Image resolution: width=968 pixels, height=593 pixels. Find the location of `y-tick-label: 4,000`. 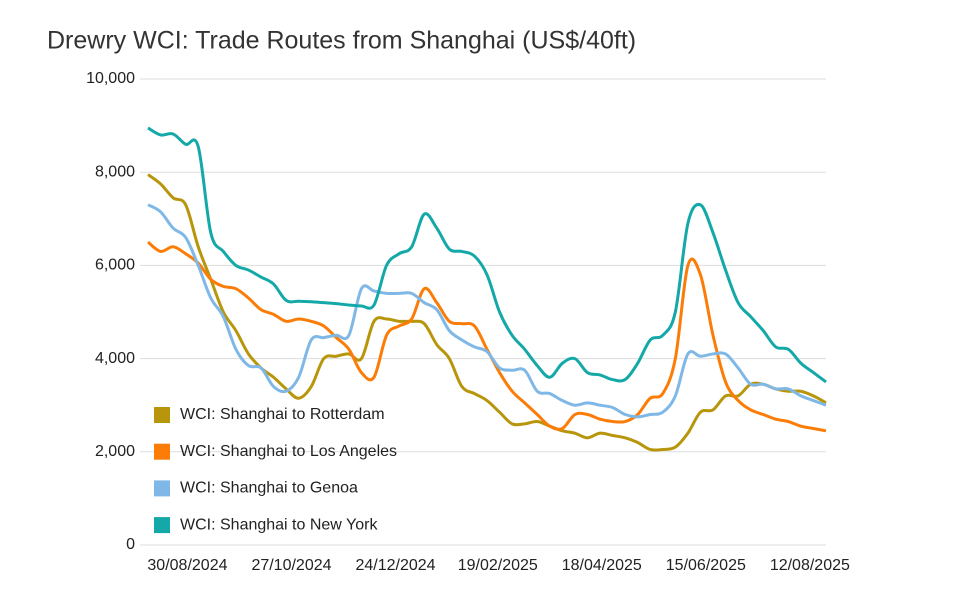

y-tick-label: 4,000 is located at coordinates (115, 358).